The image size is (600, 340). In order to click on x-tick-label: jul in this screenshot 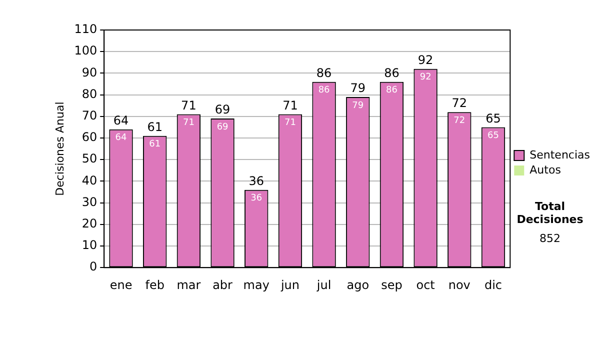, I will do `click(324, 285)`.